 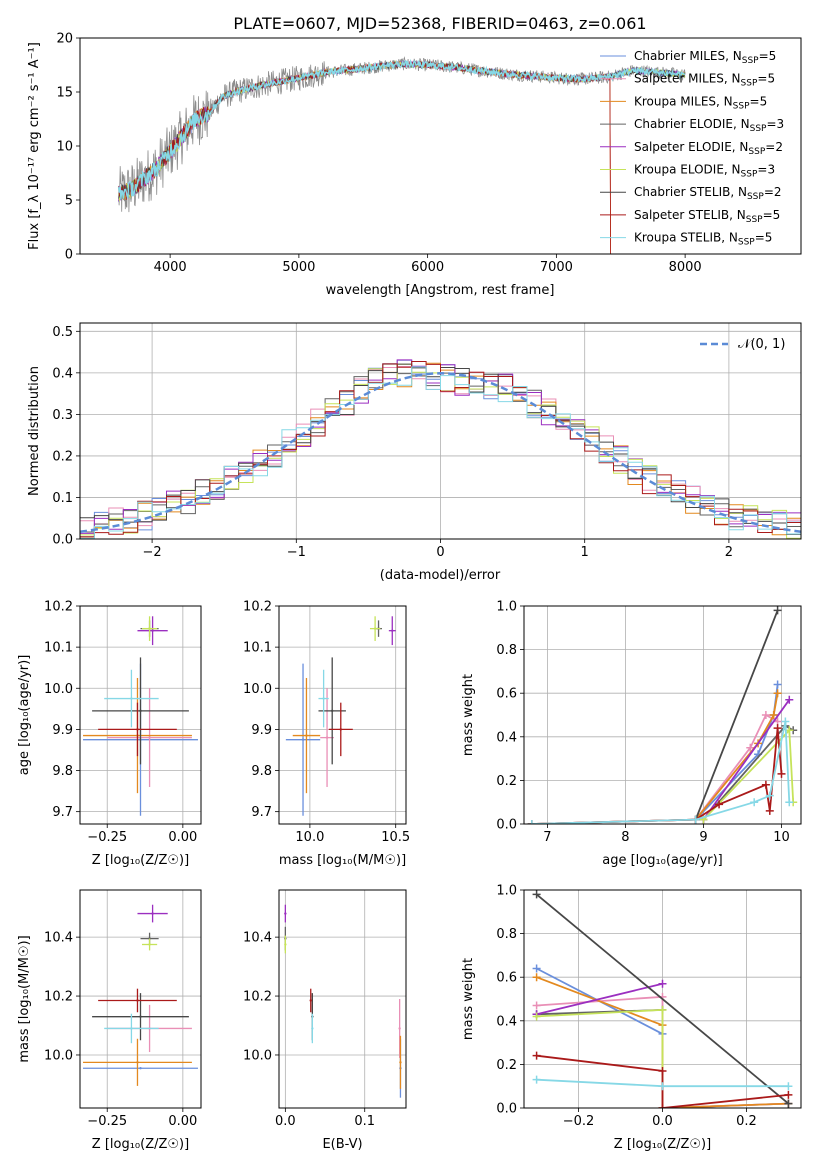 I want to click on mass-vs-ebv-panel: 0.0 0.1 10.0 10.2 10.4 E(B-V), so click(x=325, y=1020).